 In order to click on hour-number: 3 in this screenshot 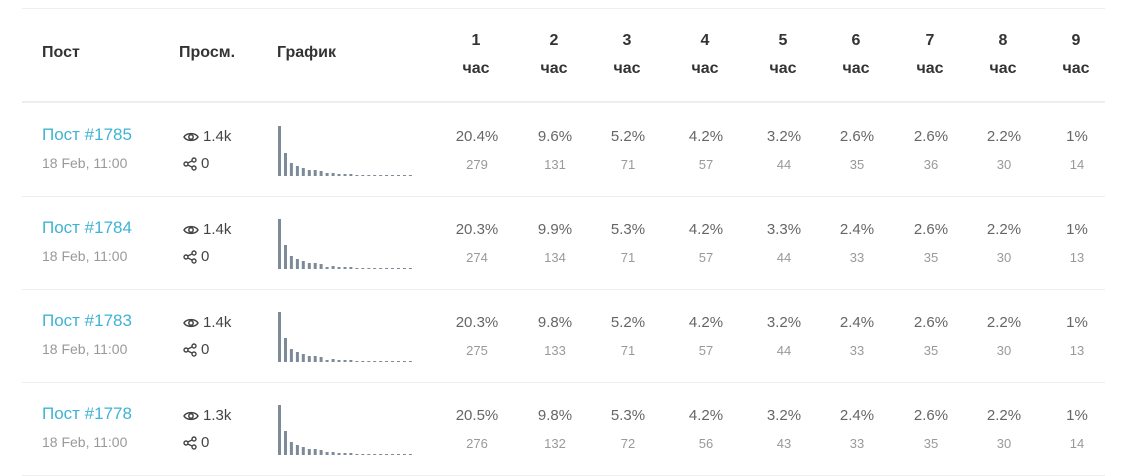, I will do `click(627, 40)`.